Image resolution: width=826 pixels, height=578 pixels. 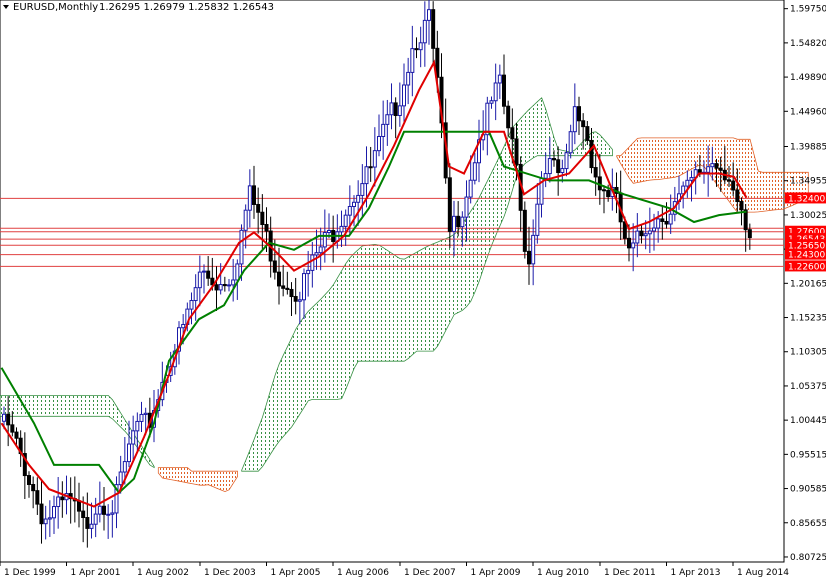 I want to click on x-tick-label: 1 Dec 2011, so click(x=630, y=573).